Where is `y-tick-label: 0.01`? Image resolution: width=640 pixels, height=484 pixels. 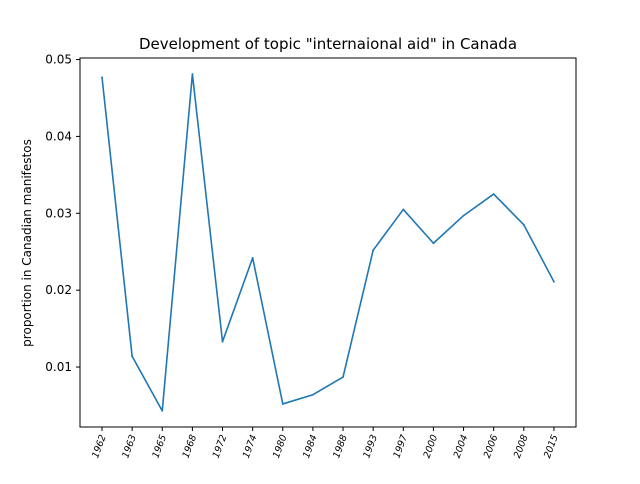 y-tick-label: 0.01 is located at coordinates (58, 367).